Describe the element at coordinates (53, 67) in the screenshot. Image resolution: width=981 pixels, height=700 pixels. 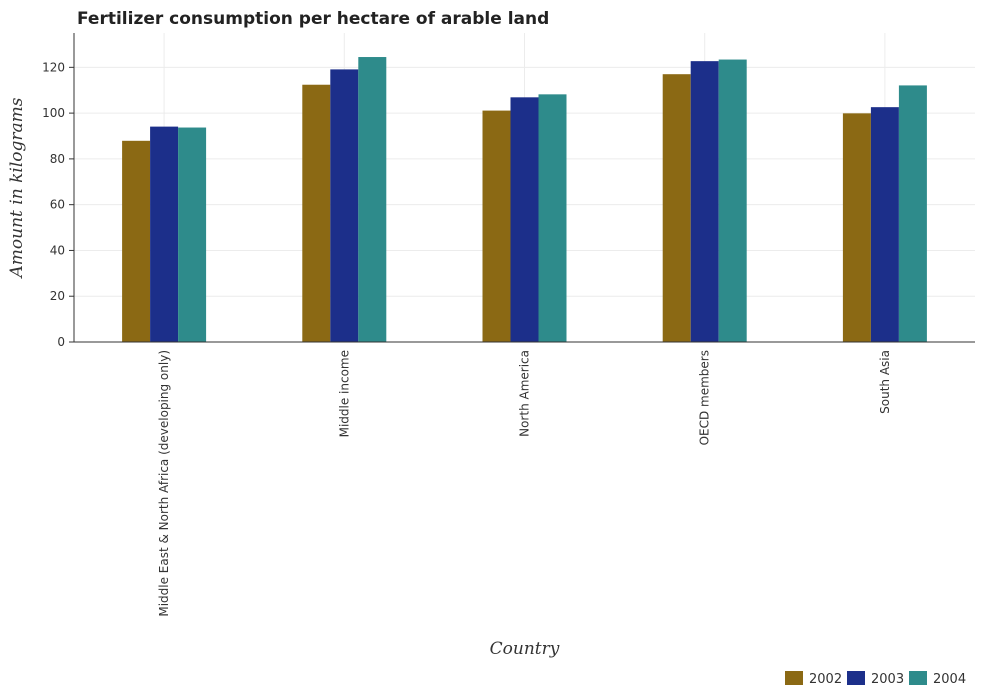
I see `y-tick-label: 120` at that location.